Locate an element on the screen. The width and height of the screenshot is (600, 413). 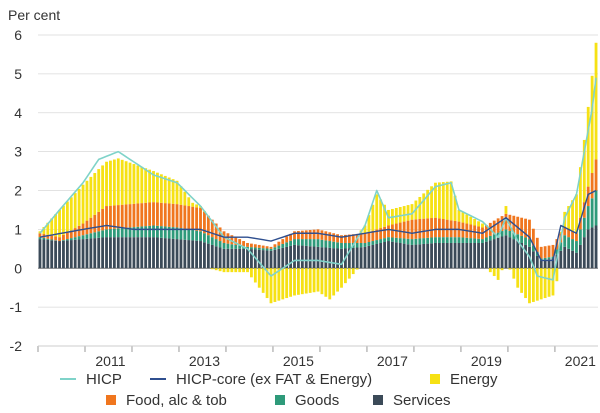
y-axis-label: Per cent is located at coordinates (34, 15).